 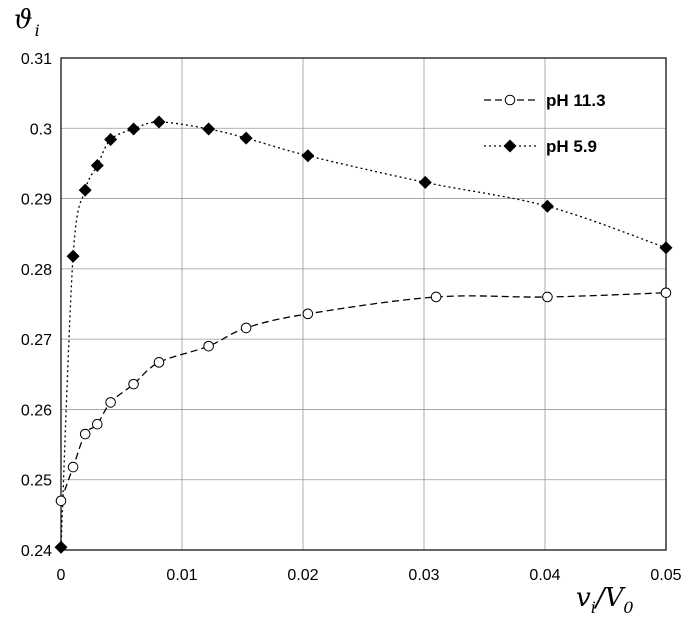 What do you see at coordinates (423, 575) in the screenshot?
I see `x-tick-label: 0.03` at bounding box center [423, 575].